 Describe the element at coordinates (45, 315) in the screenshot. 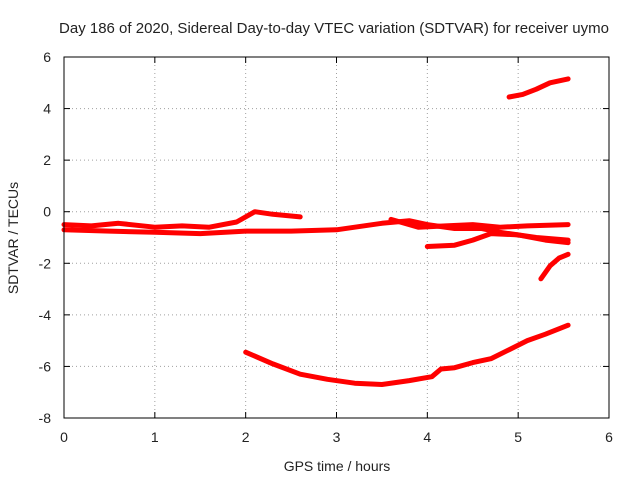

I see `y-tick-label: -4` at that location.